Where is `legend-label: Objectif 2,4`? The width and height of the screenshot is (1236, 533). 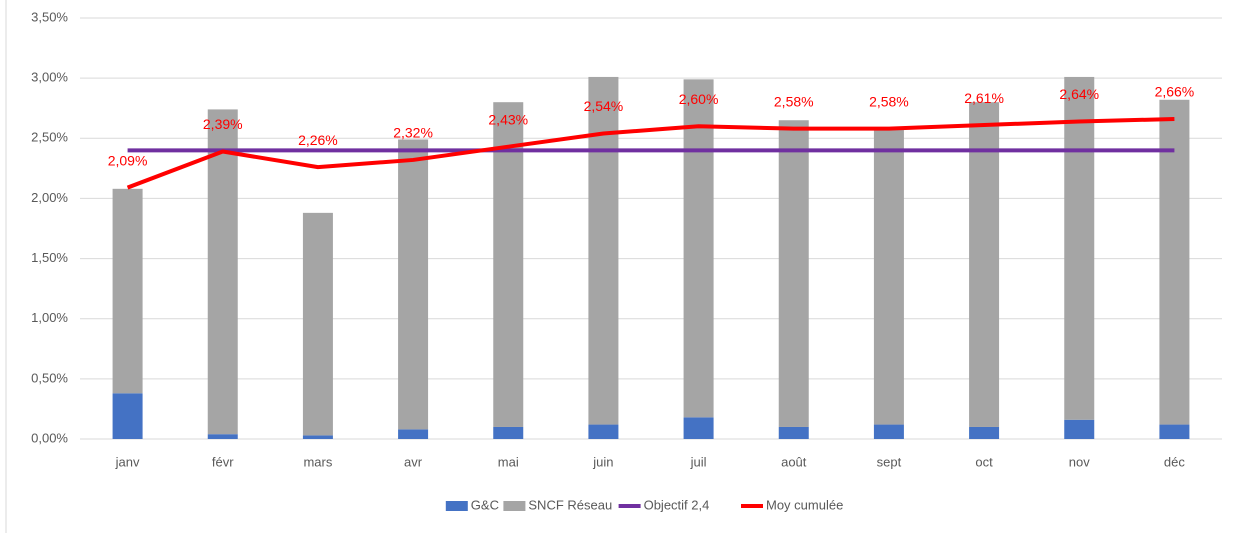
legend-label: Objectif 2,4 is located at coordinates (677, 504).